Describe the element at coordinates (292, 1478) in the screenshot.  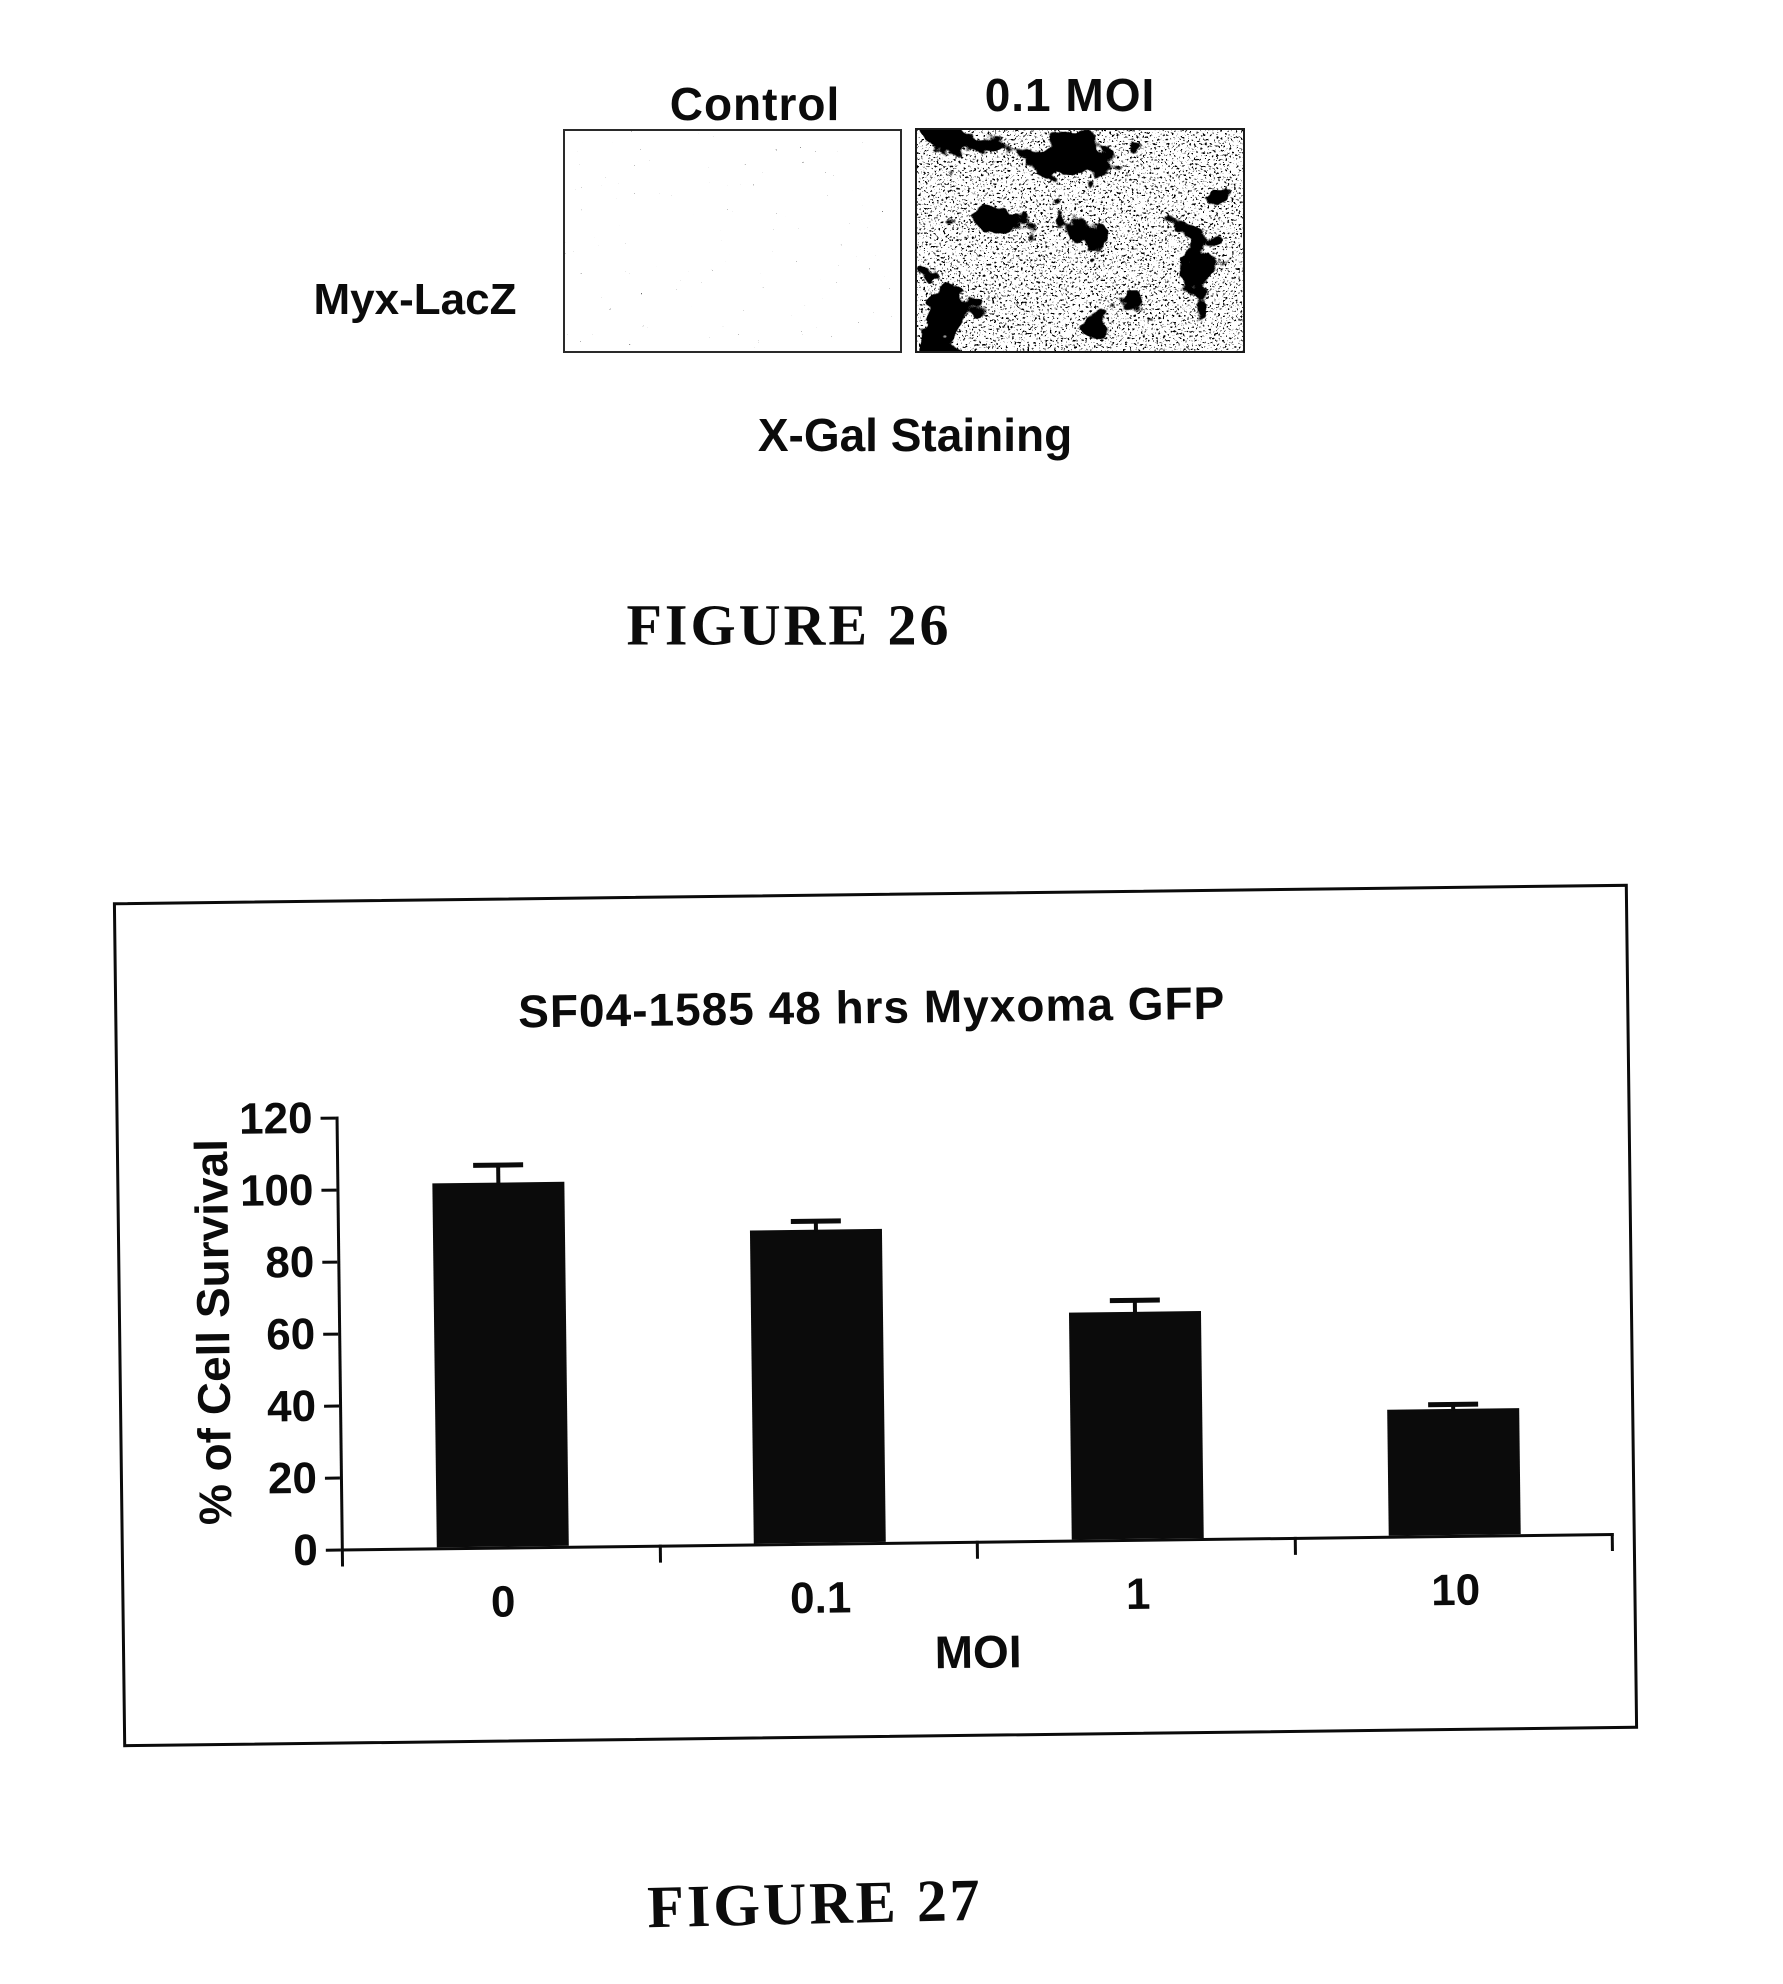
I see `y-tick-label: 20` at that location.